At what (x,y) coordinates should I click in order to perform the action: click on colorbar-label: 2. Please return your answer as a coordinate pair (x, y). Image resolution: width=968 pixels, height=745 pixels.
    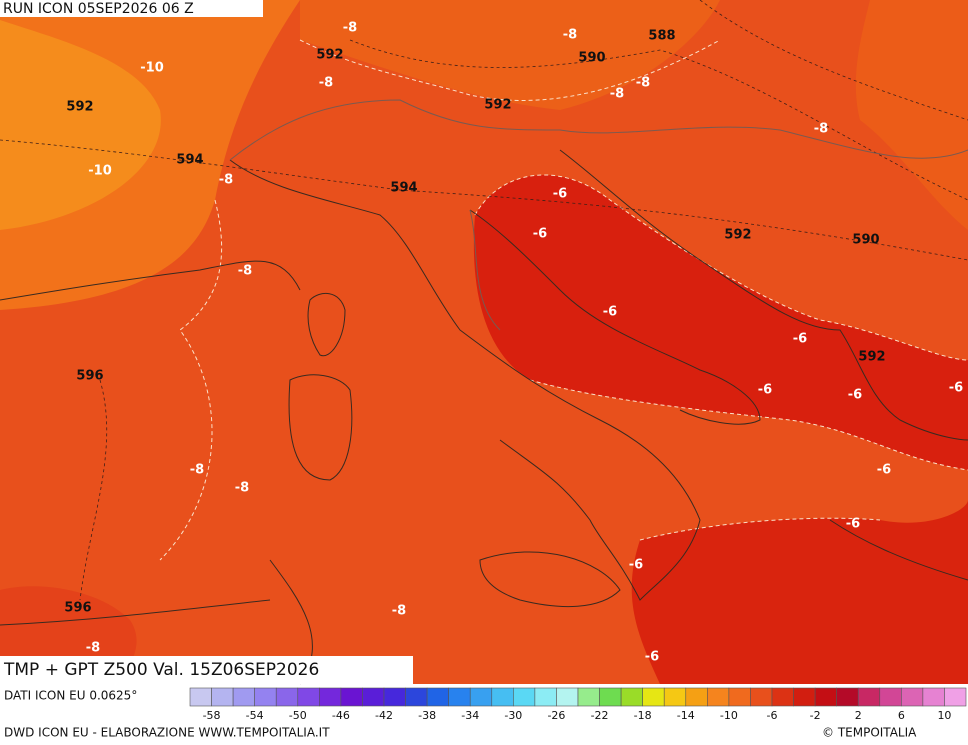
    Looking at the image, I should click on (858, 715).